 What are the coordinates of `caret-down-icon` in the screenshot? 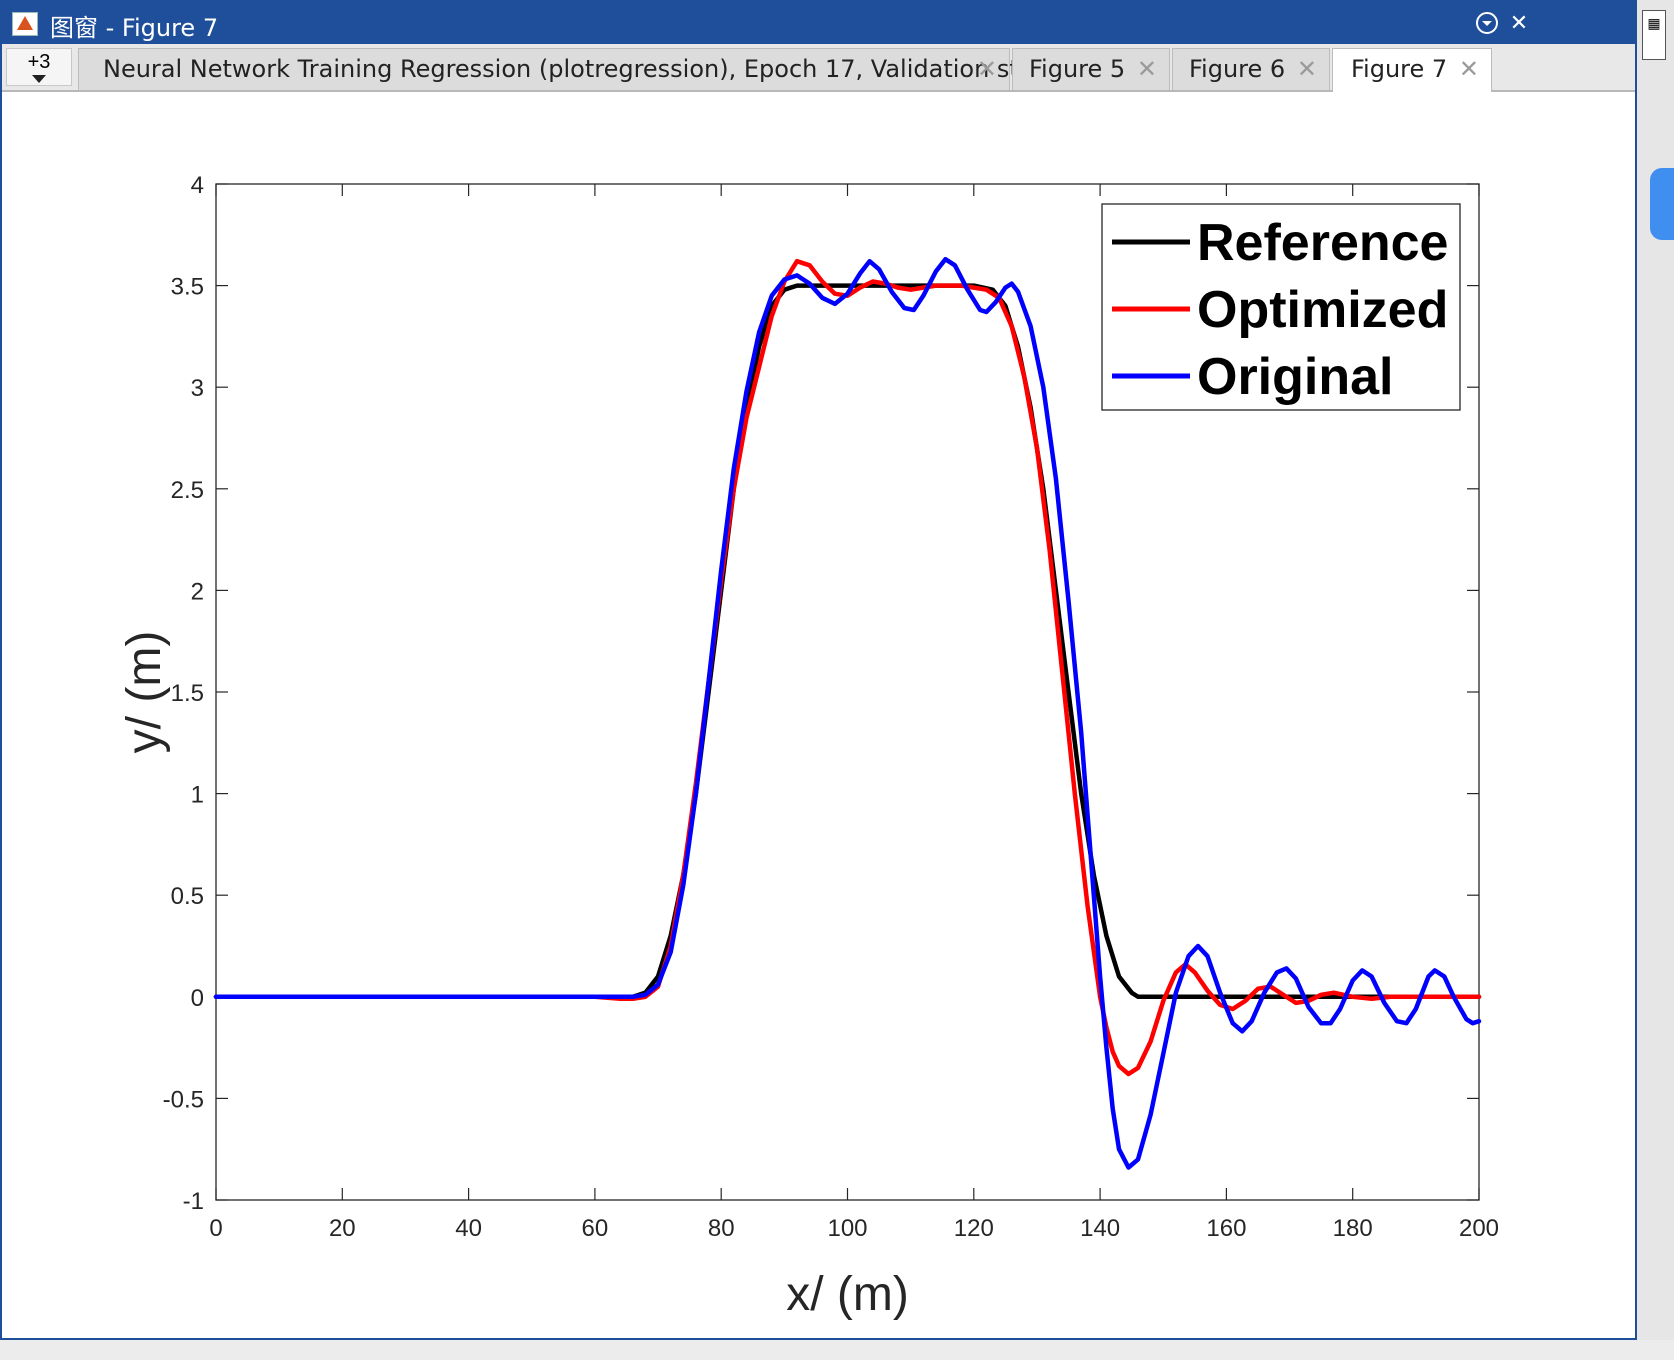 It's located at (39, 79).